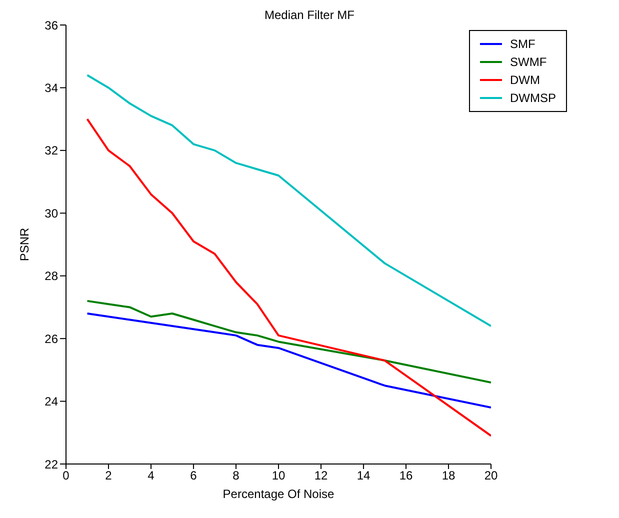 The height and width of the screenshot is (518, 619). I want to click on chart-title: Median Filter MF, so click(309, 15).